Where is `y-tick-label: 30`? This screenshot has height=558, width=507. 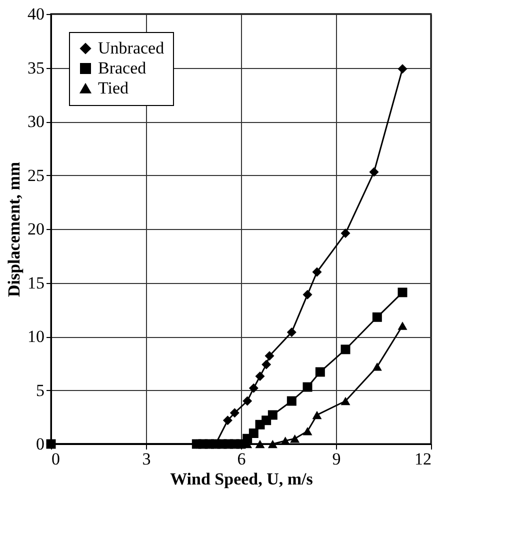 y-tick-label: 30 is located at coordinates (36, 121).